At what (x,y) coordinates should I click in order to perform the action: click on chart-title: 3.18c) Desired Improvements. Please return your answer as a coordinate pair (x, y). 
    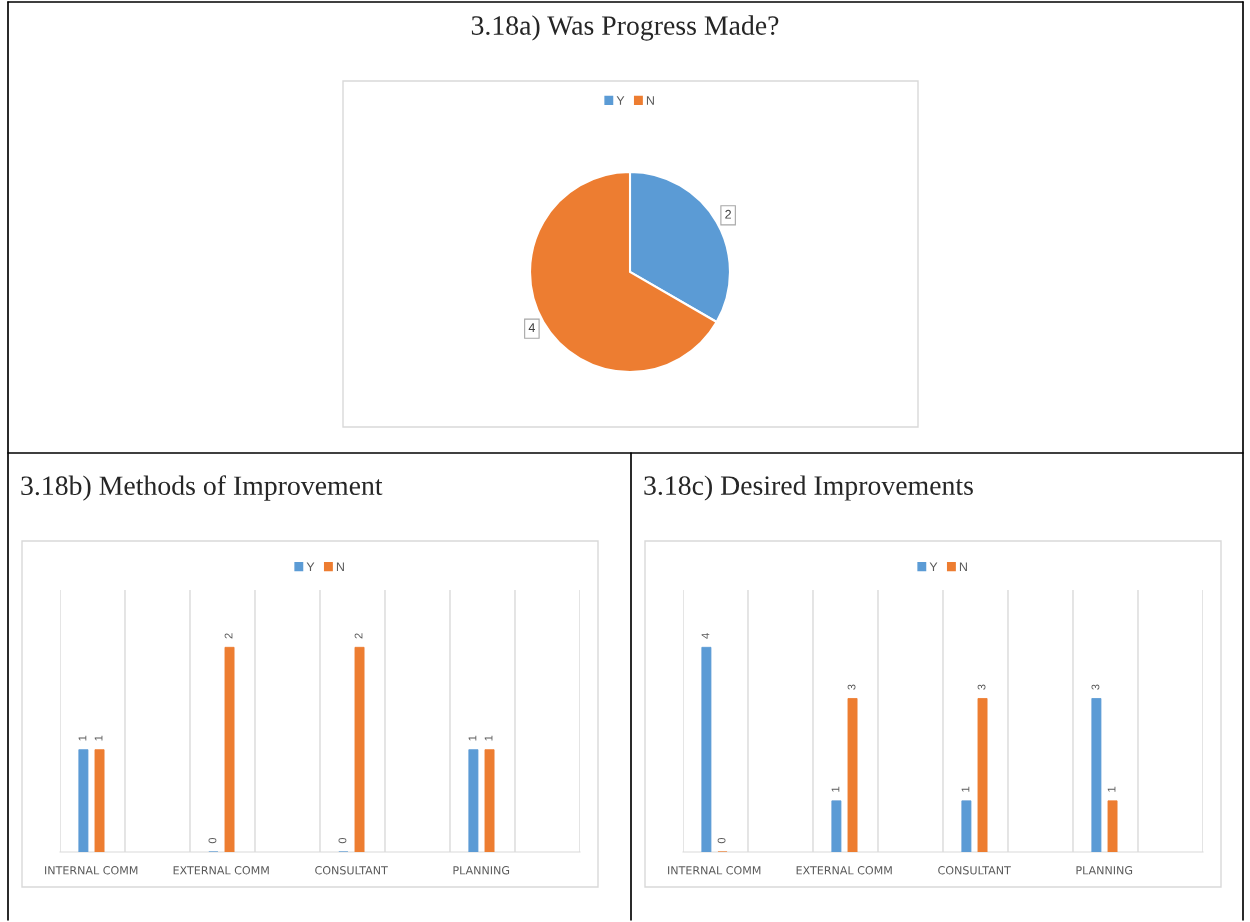
    Looking at the image, I should click on (808, 488).